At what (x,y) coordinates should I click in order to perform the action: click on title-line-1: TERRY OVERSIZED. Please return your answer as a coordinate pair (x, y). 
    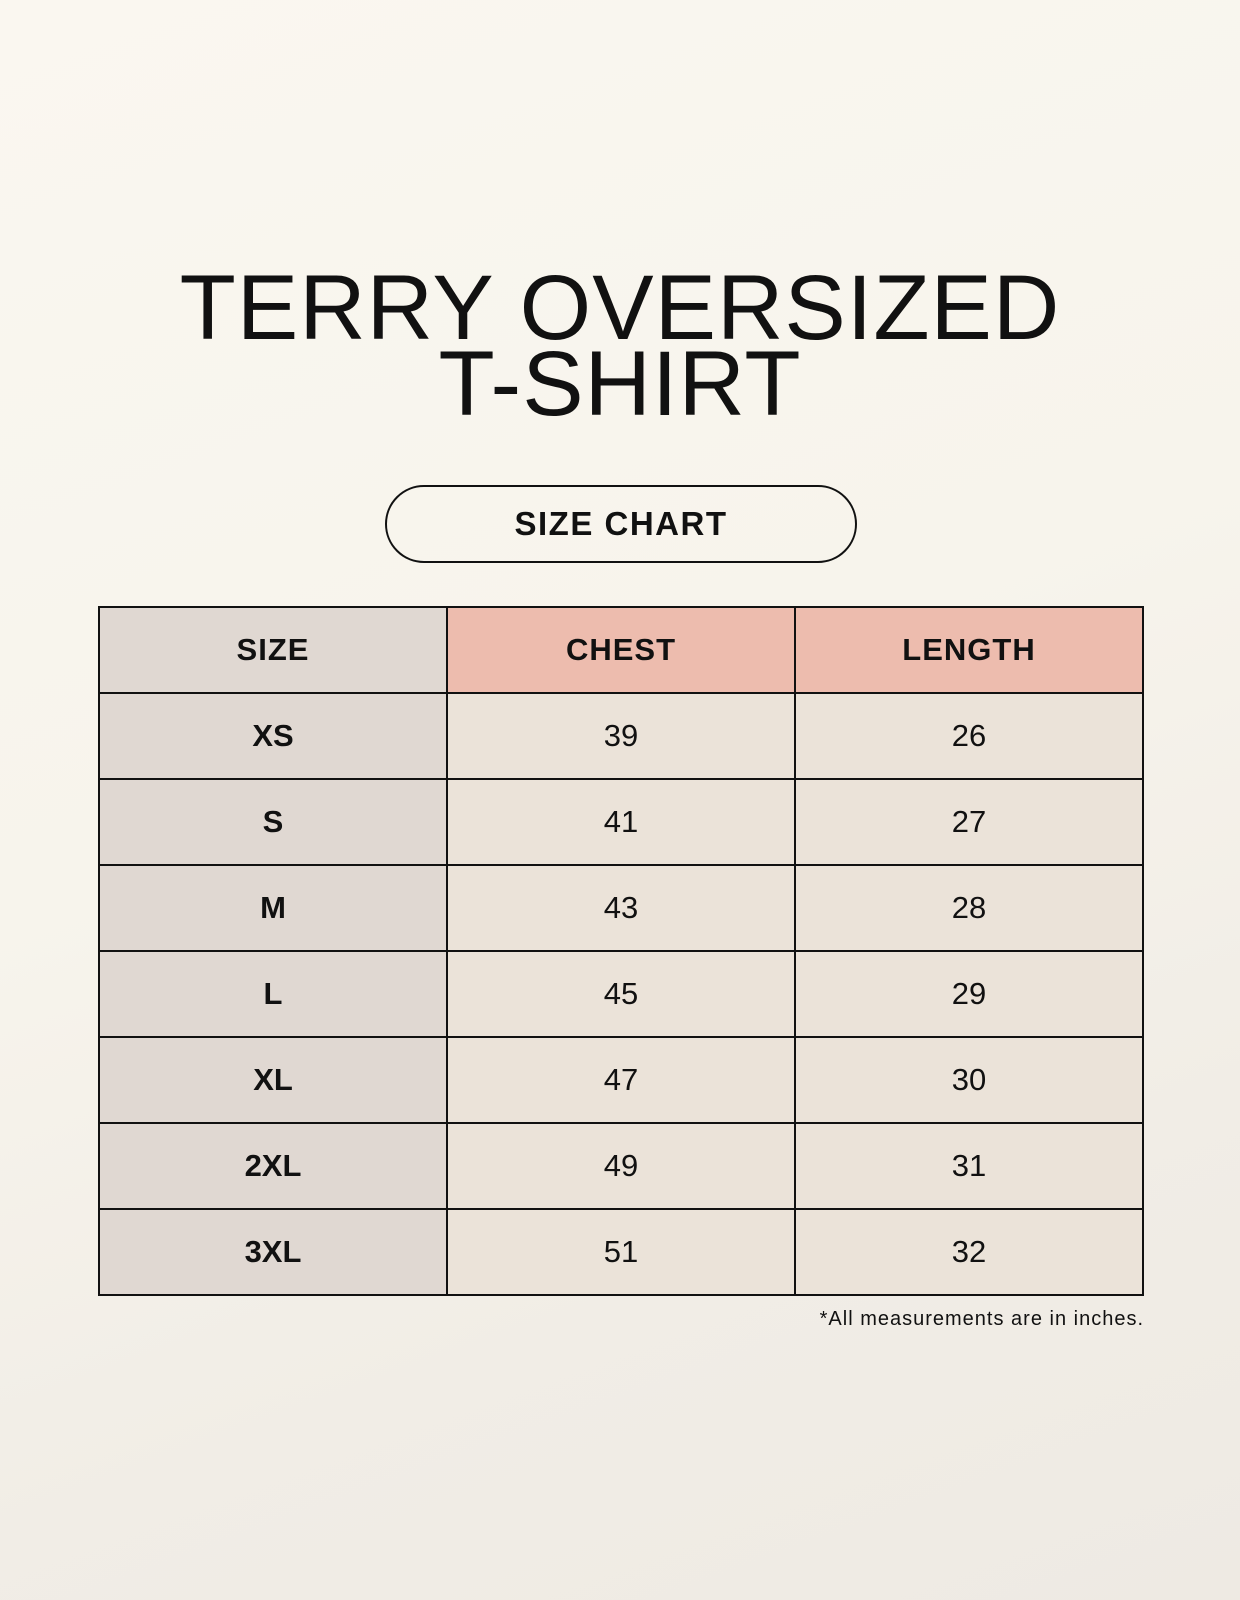
    Looking at the image, I should click on (620, 308).